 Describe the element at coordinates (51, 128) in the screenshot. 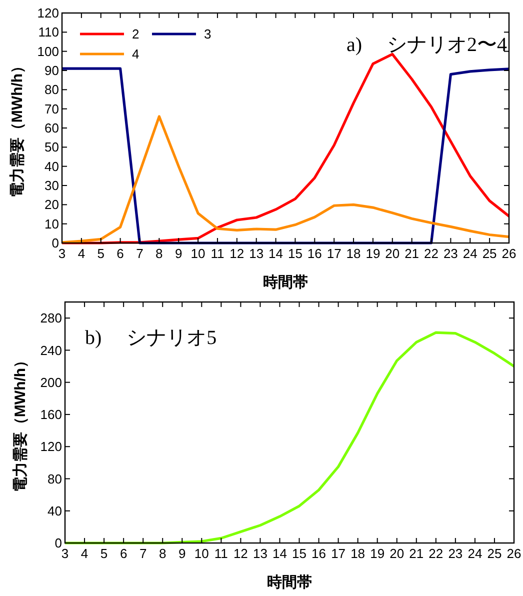

I see `y-tick-label: 60` at that location.